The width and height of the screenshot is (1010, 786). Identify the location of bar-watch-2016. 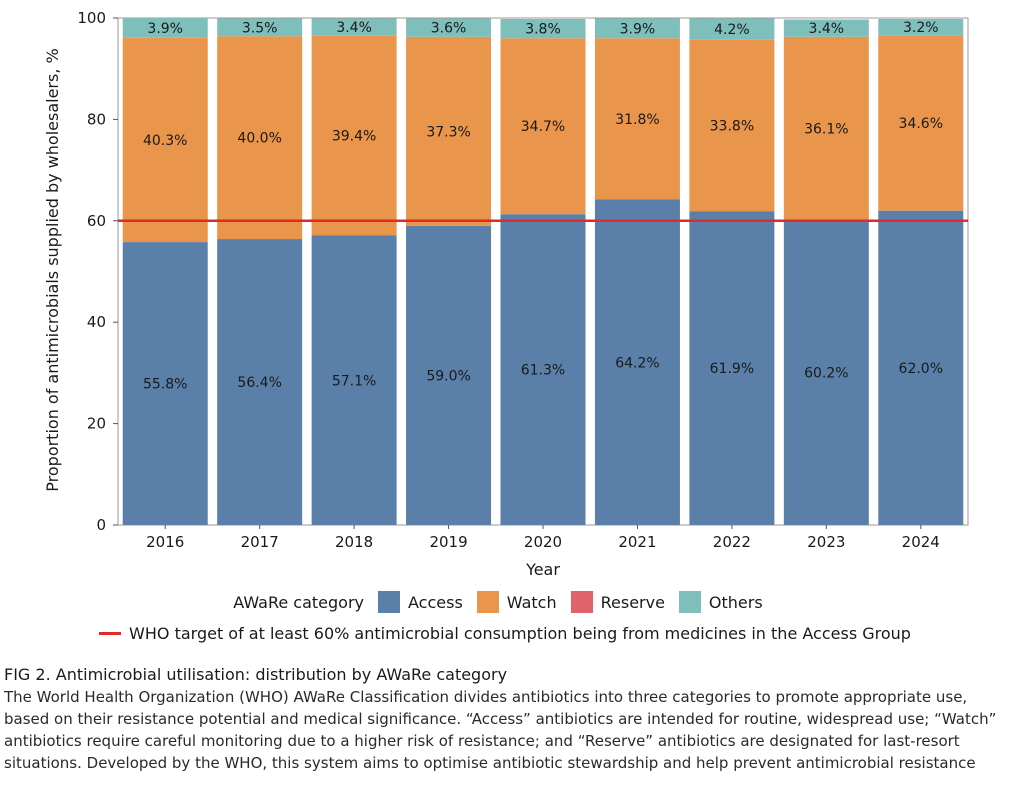
(165, 140).